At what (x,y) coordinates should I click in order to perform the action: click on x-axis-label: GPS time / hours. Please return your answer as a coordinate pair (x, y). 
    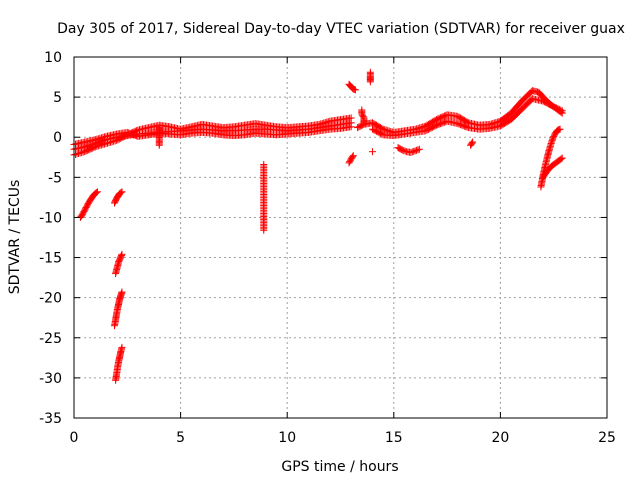
    Looking at the image, I should click on (339, 467).